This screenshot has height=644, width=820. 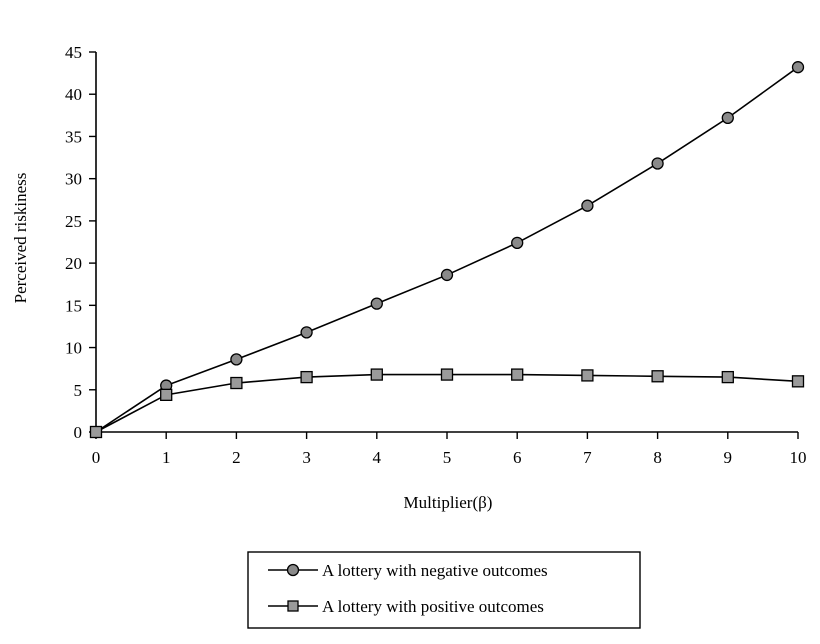 I want to click on x-tick-label: 1, so click(x=166, y=457).